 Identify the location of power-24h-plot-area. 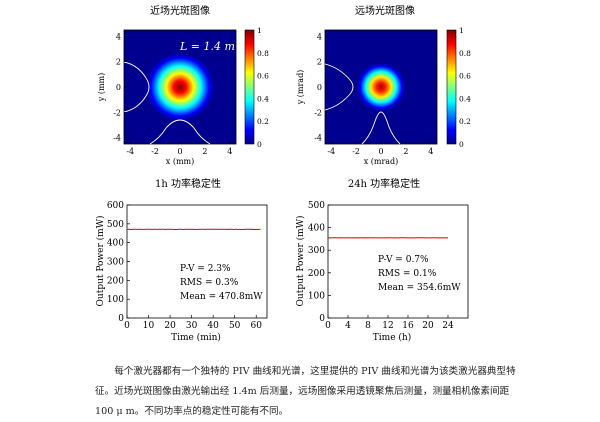
(398, 261).